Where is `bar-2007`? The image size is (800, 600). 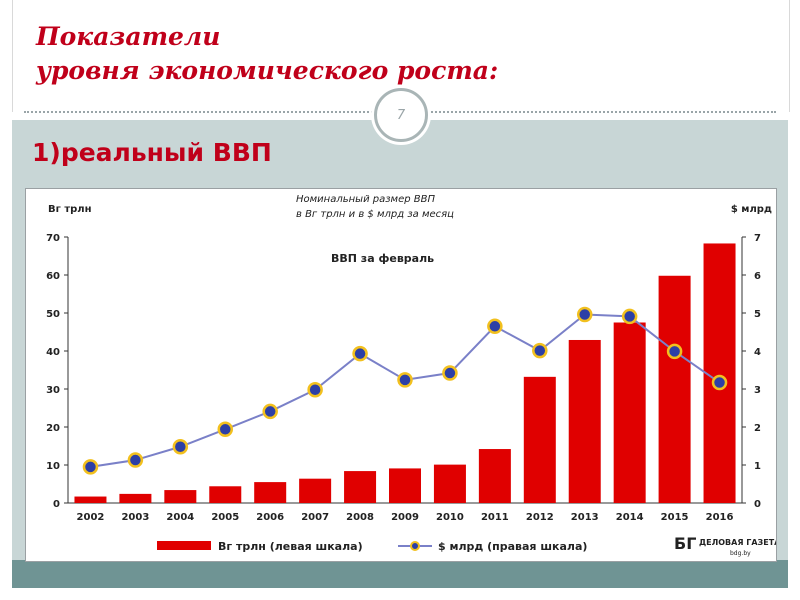
bar-2007 is located at coordinates (315, 490).